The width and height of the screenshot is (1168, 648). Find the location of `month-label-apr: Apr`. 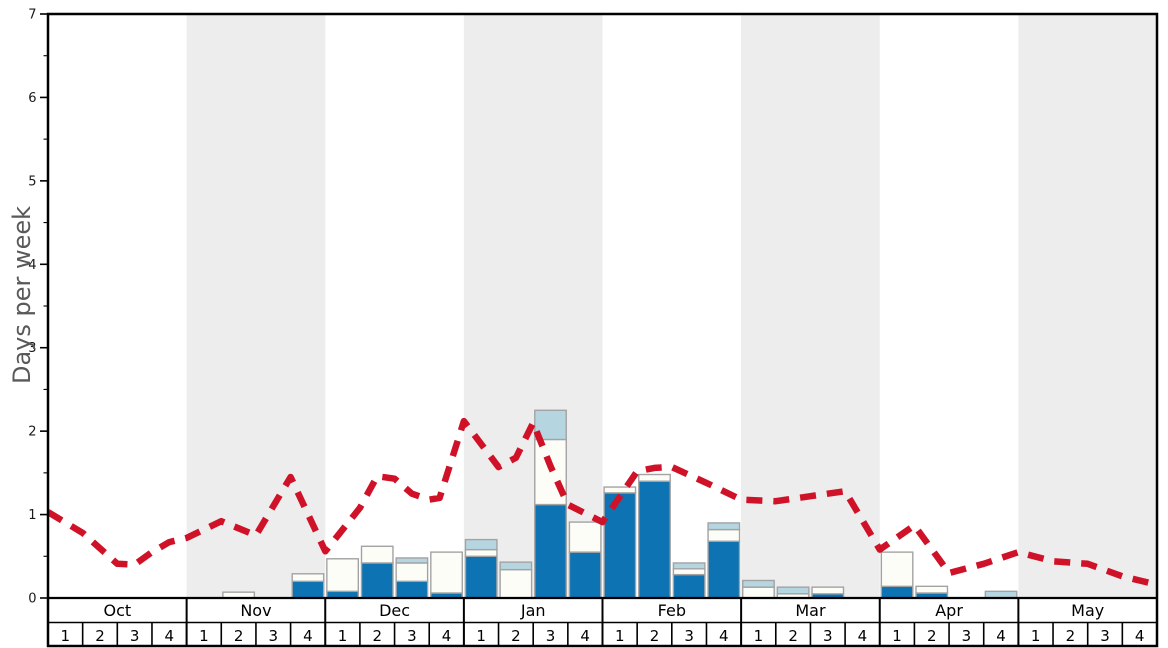

month-label-apr: Apr is located at coordinates (949, 610).